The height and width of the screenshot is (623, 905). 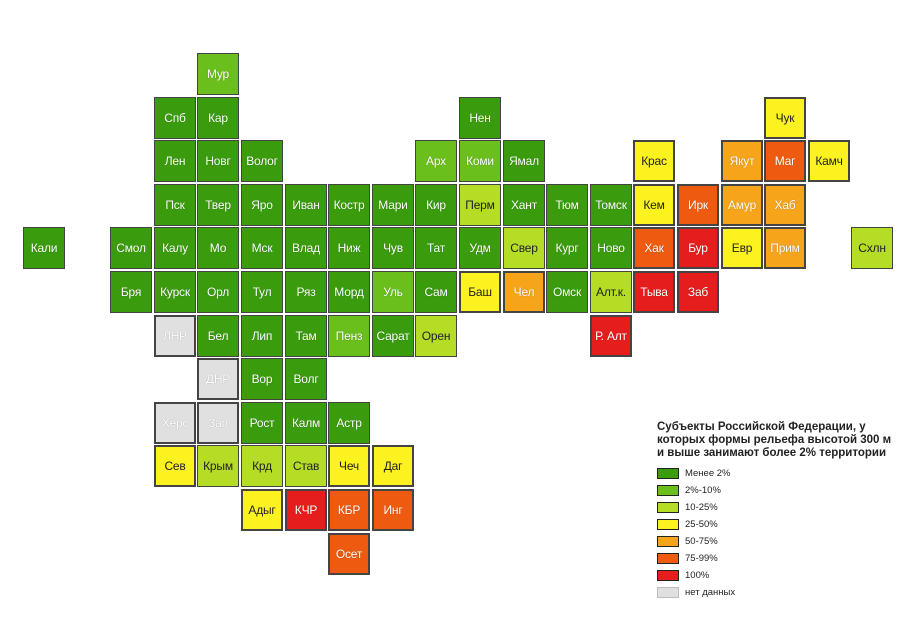 I want to click on region-tile: Новг, so click(x=218, y=161).